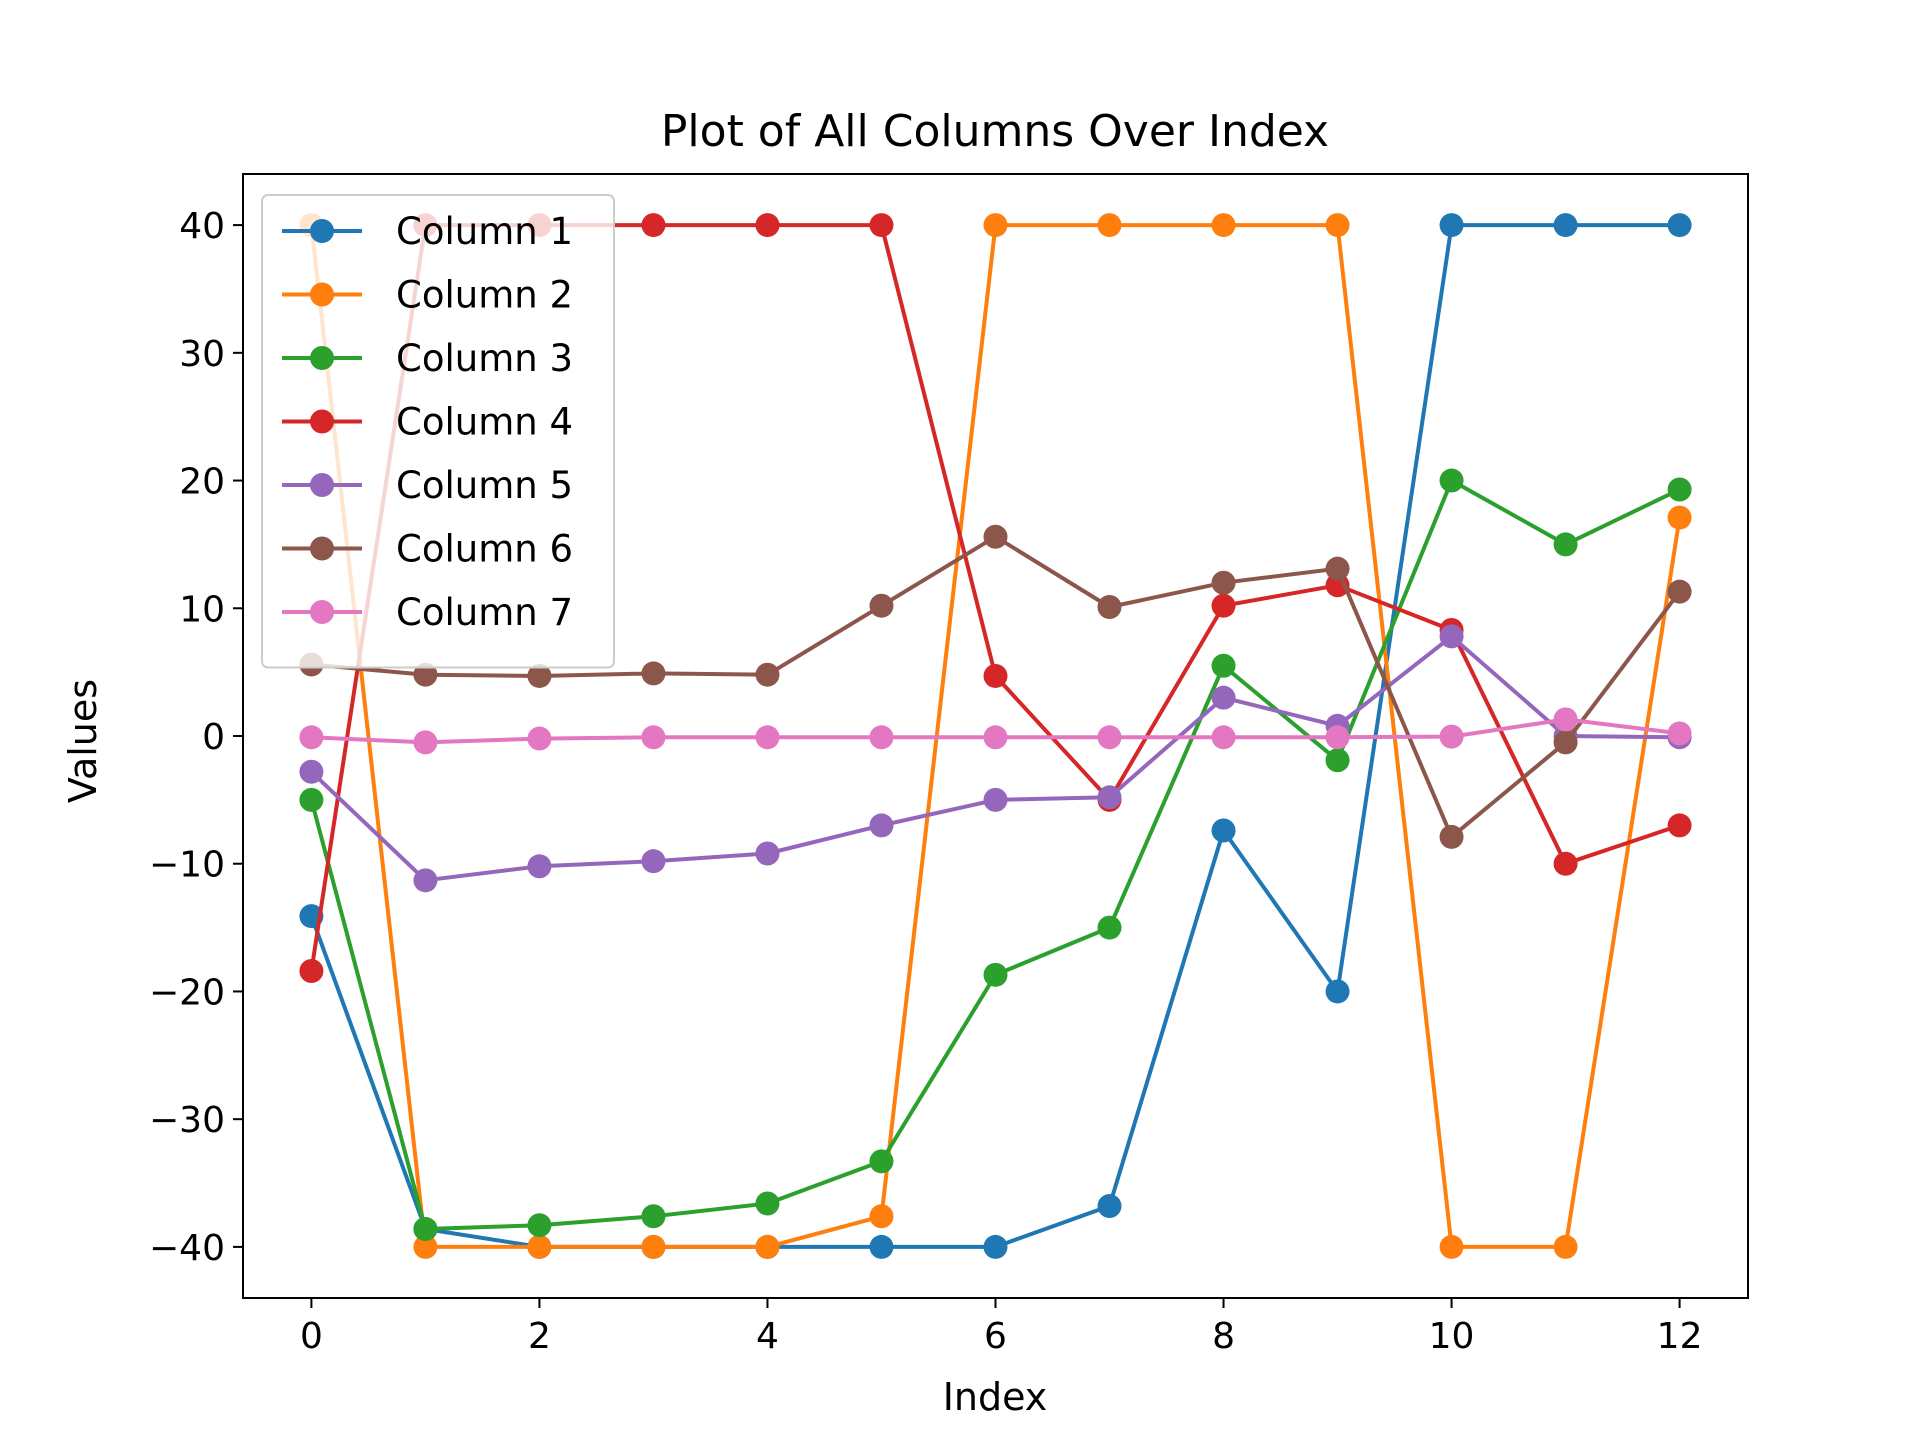  What do you see at coordinates (213, 737) in the screenshot?
I see `y-tick-label: 0` at bounding box center [213, 737].